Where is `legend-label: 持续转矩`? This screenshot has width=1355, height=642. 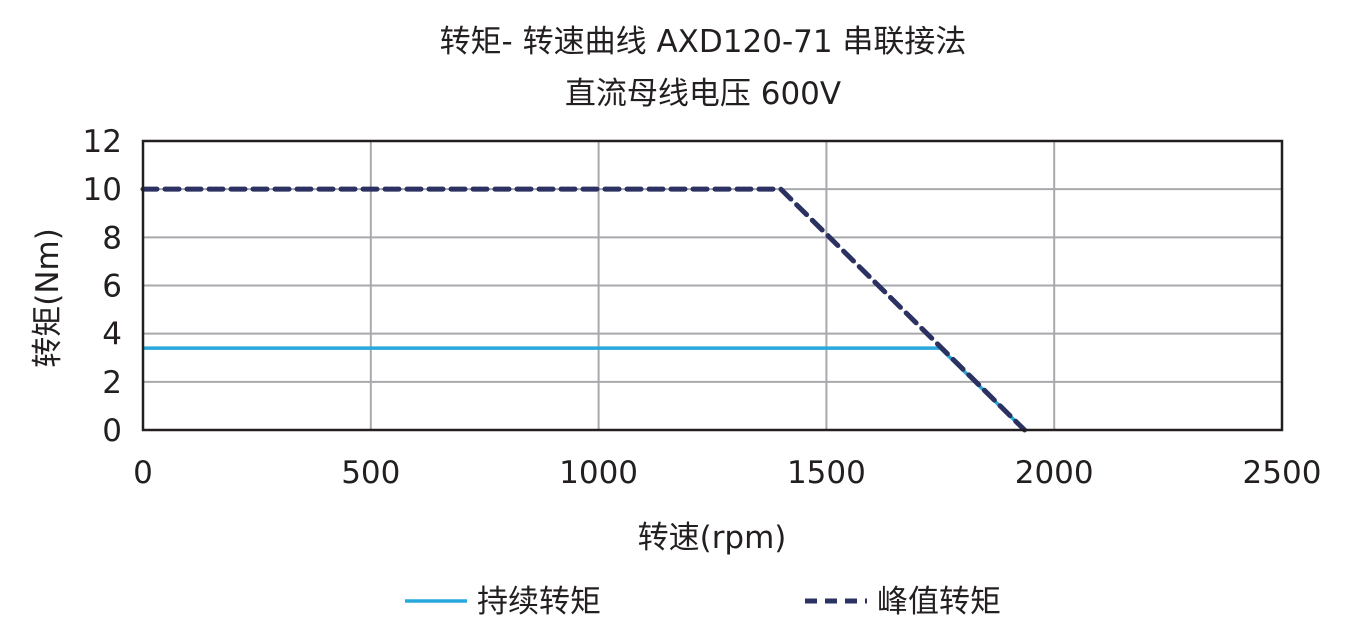 legend-label: 持续转矩 is located at coordinates (539, 602).